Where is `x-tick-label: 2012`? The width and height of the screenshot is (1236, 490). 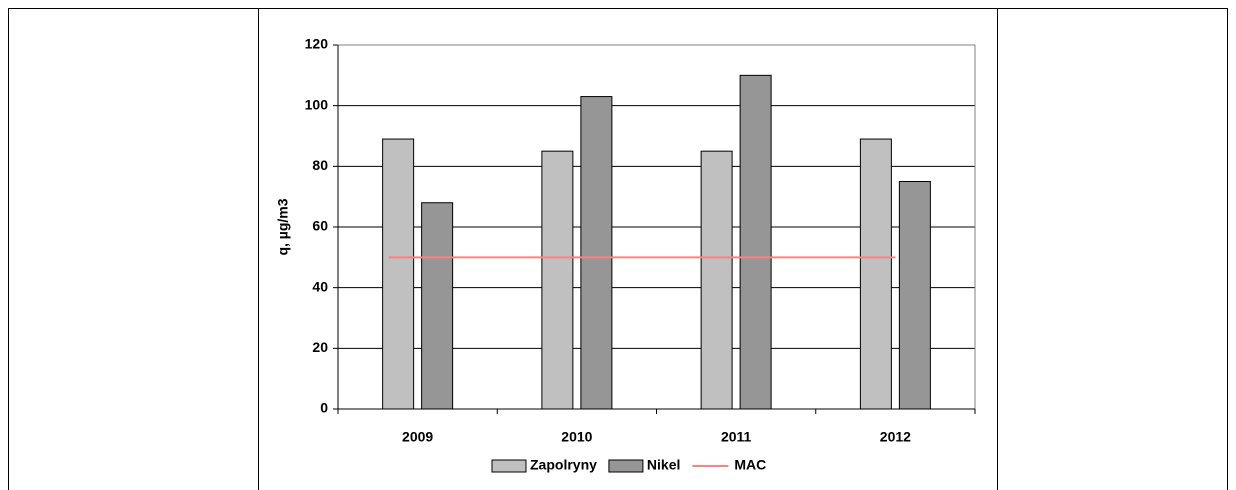
x-tick-label: 2012 is located at coordinates (895, 437).